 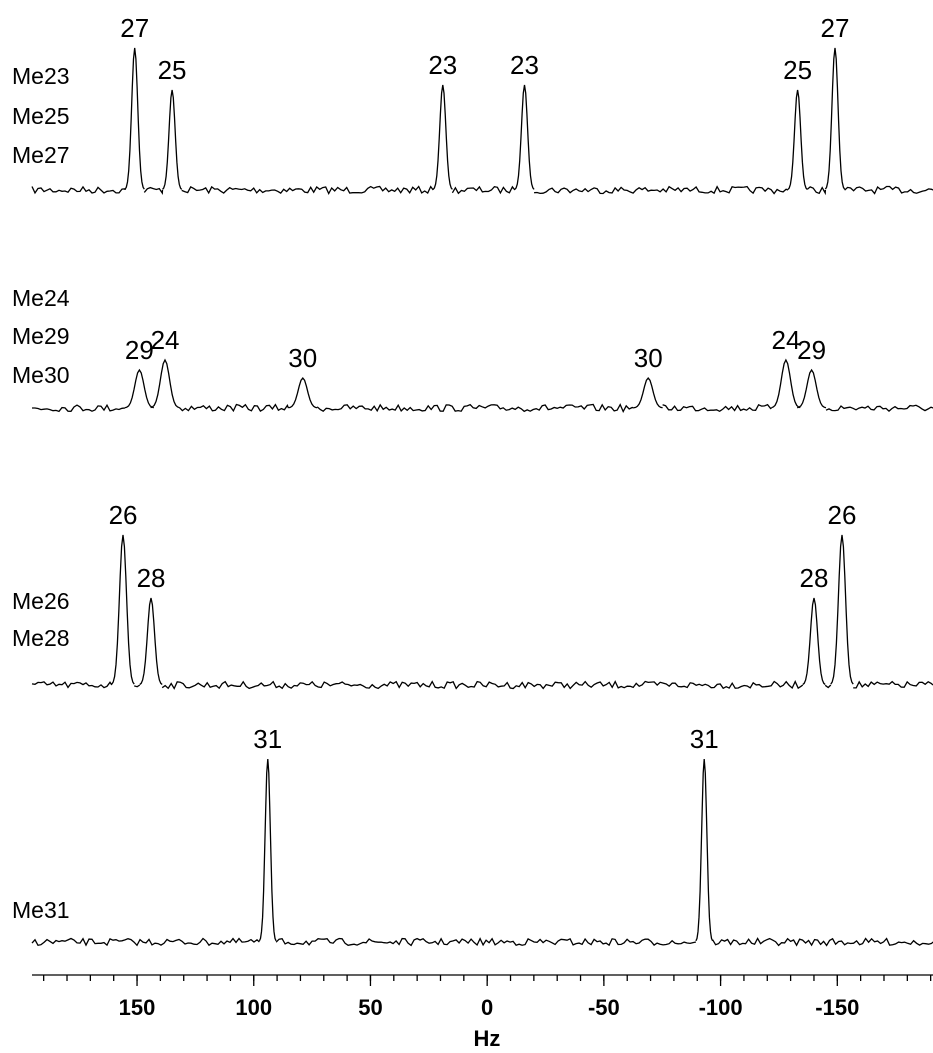 I want to click on x-tick-label: -150, so click(x=837, y=1007).